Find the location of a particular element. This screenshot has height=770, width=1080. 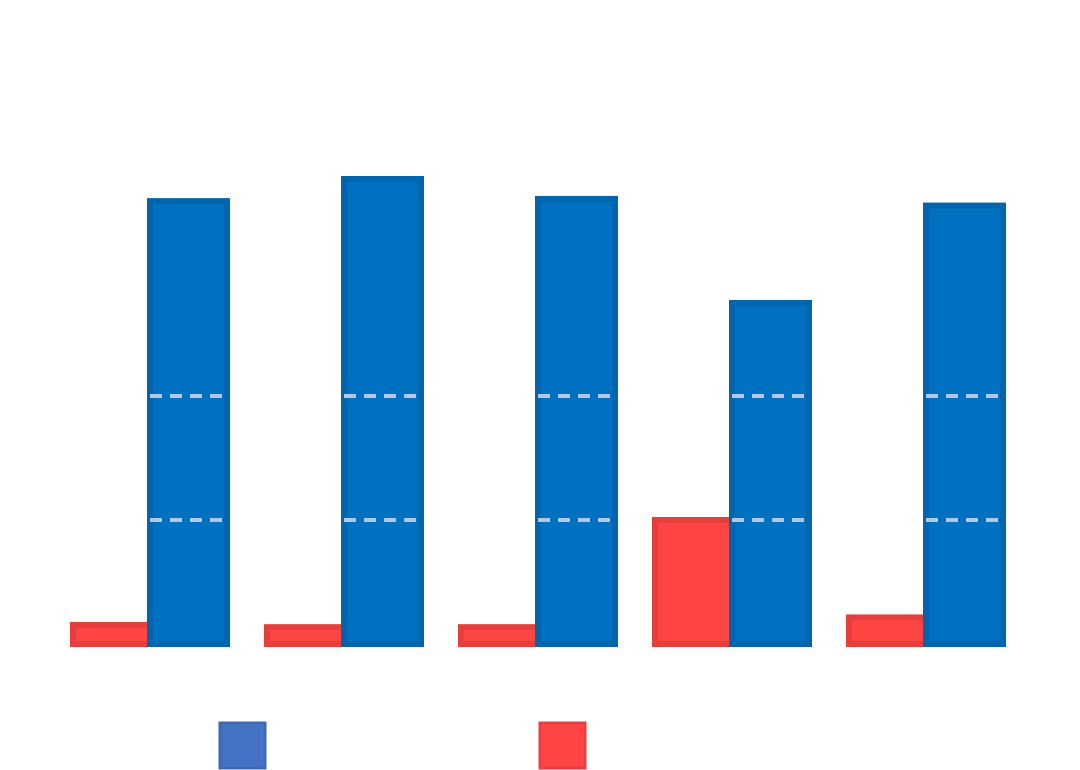

legend is located at coordinates (402, 745).